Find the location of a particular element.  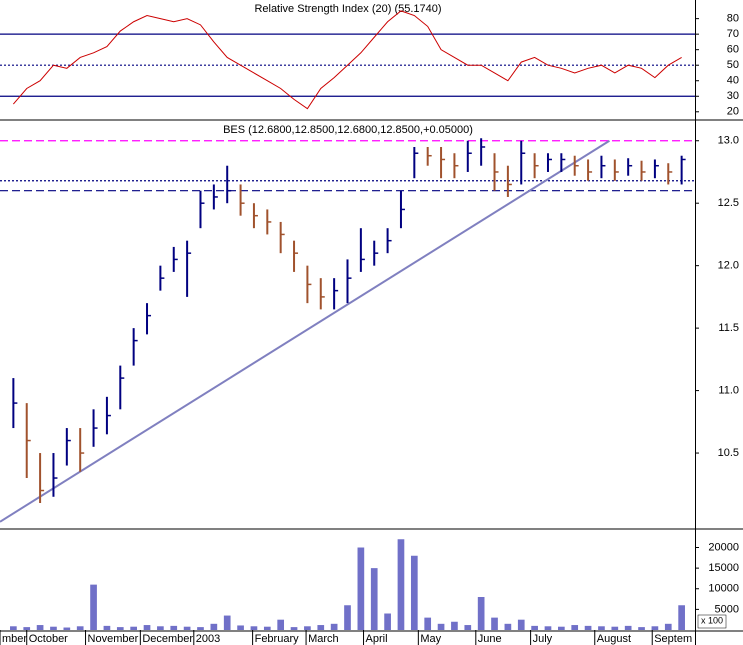

x-tick-label: May is located at coordinates (430, 639).